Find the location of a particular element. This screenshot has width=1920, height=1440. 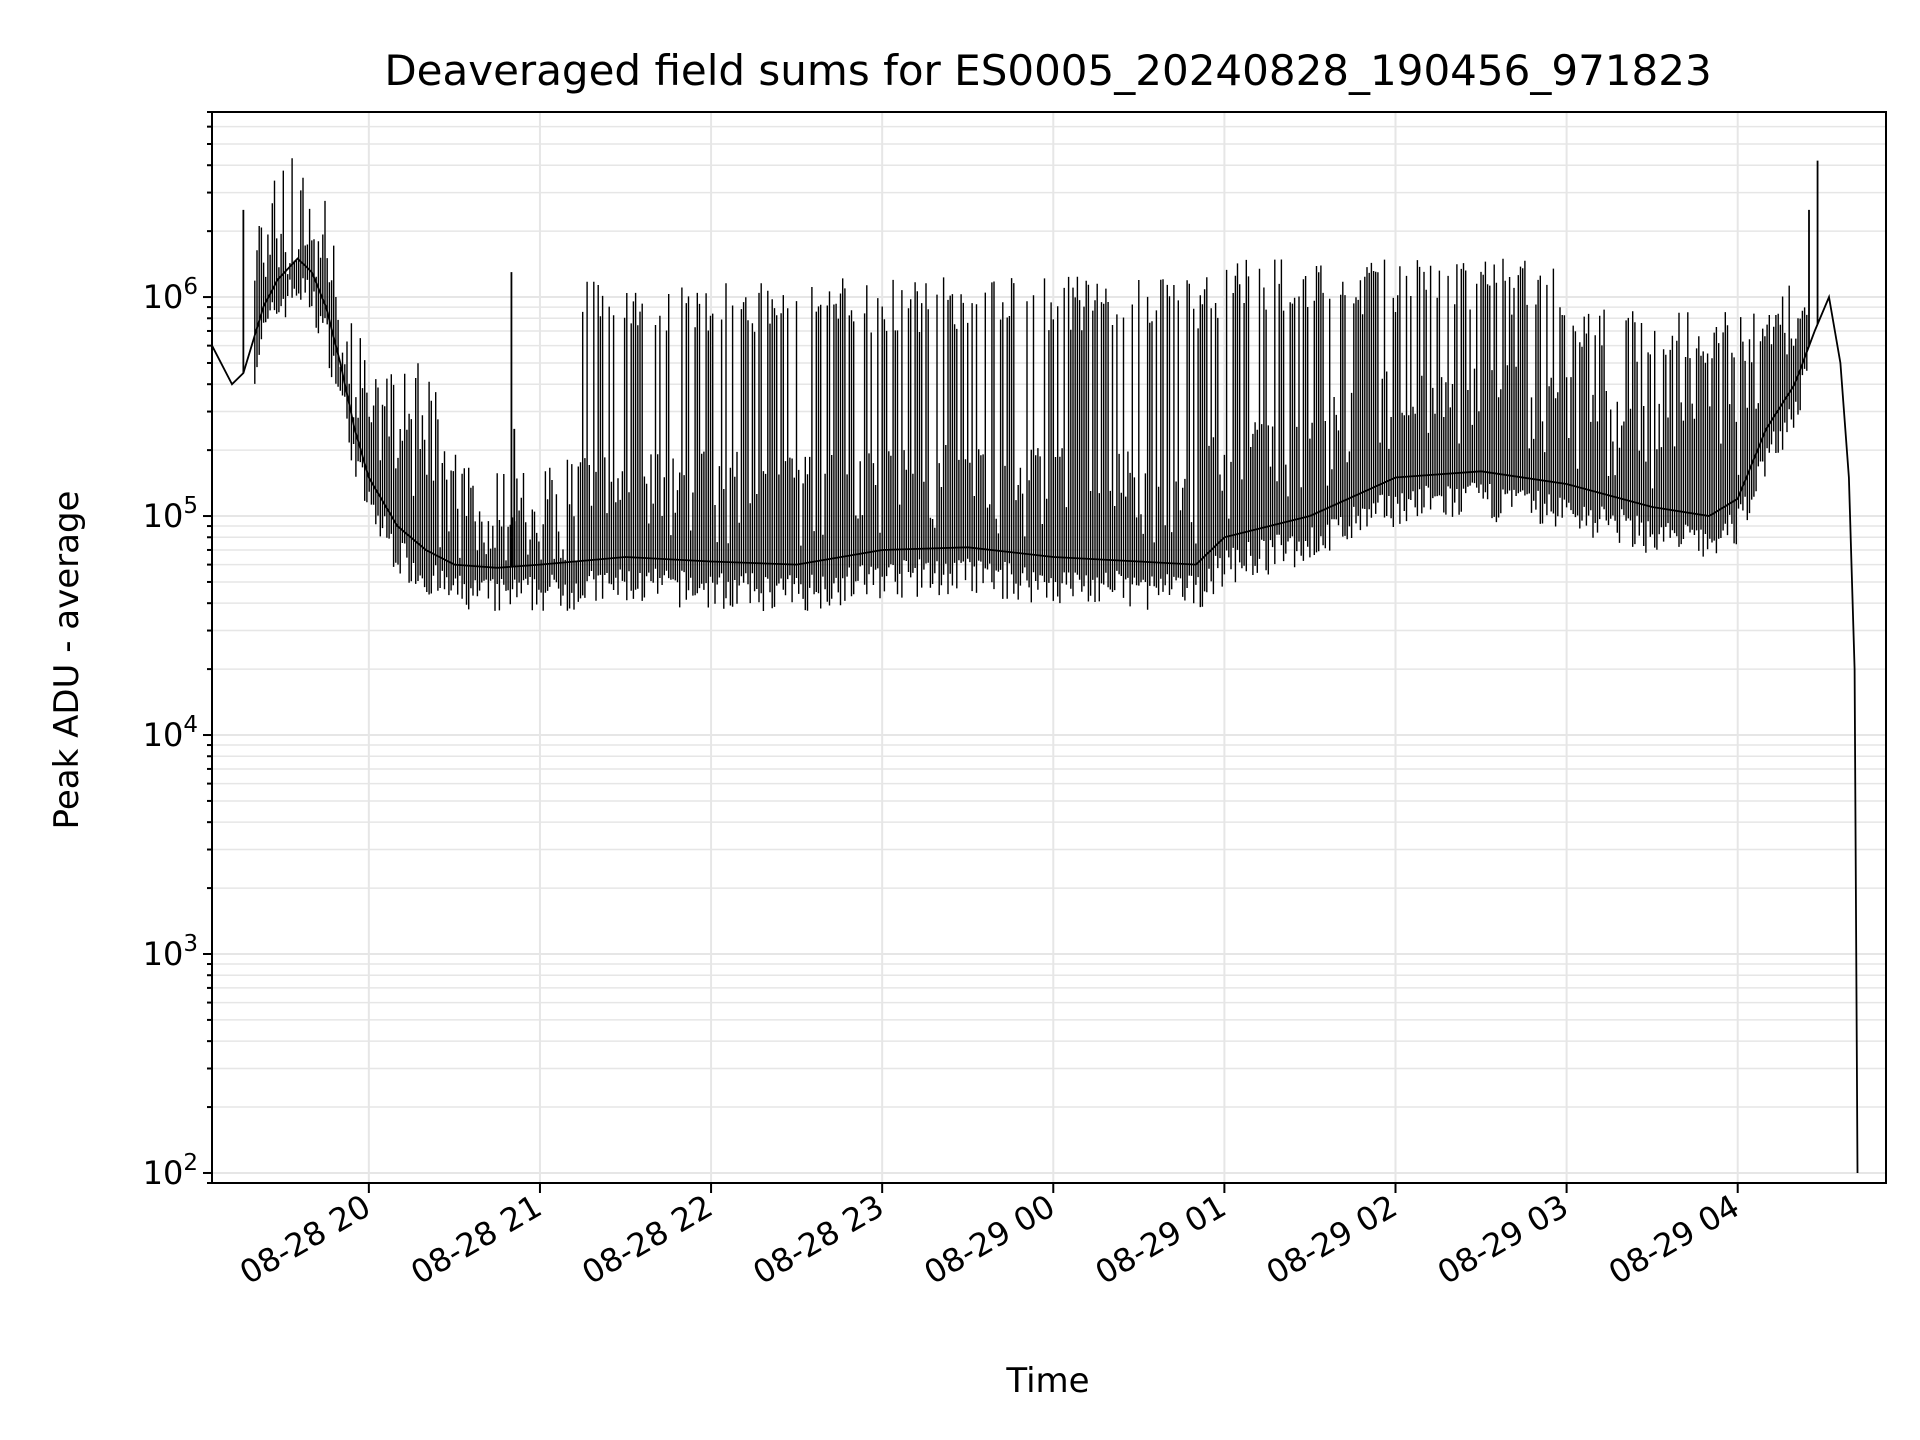

x-tick-label: 08-28 22 is located at coordinates (647, 1239).